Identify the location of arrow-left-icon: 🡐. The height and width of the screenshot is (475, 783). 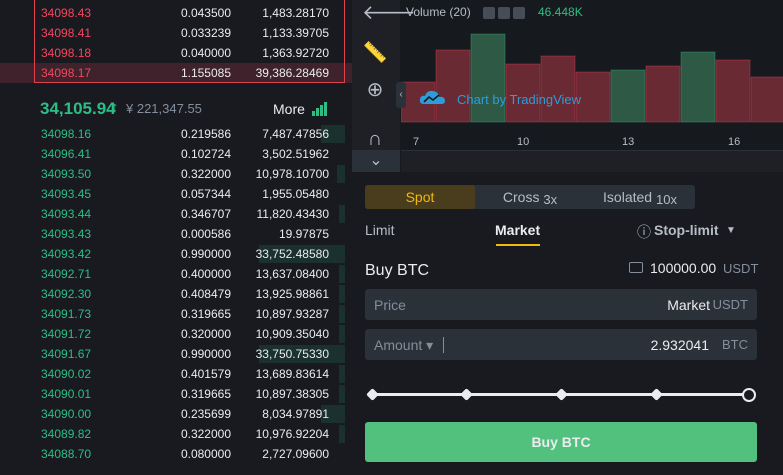
(389, 13).